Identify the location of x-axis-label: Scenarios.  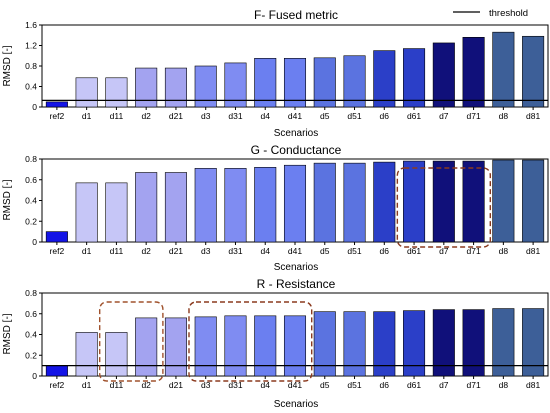
(296, 133).